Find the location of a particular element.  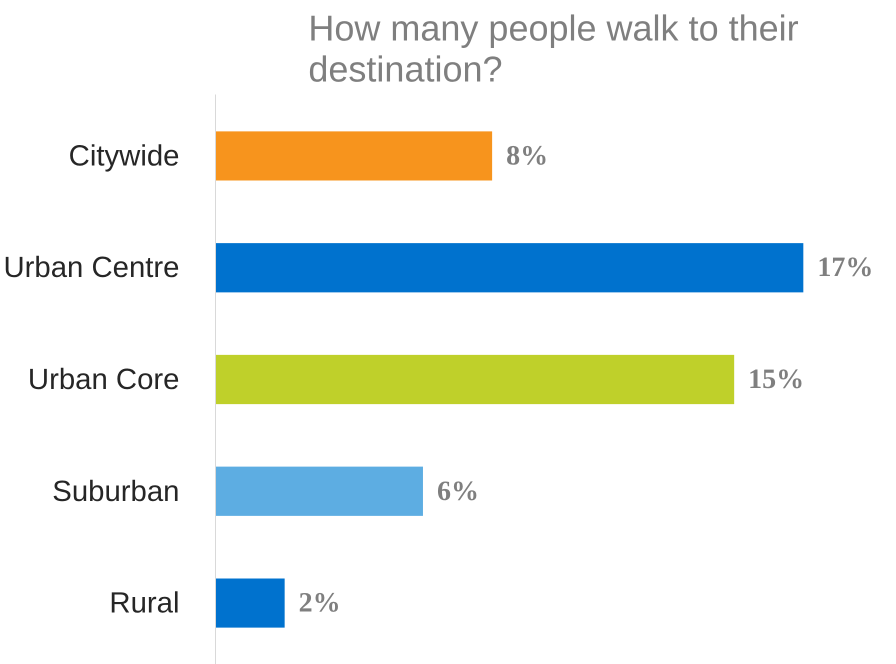

y-tick-label: Urban Core is located at coordinates (104, 379).